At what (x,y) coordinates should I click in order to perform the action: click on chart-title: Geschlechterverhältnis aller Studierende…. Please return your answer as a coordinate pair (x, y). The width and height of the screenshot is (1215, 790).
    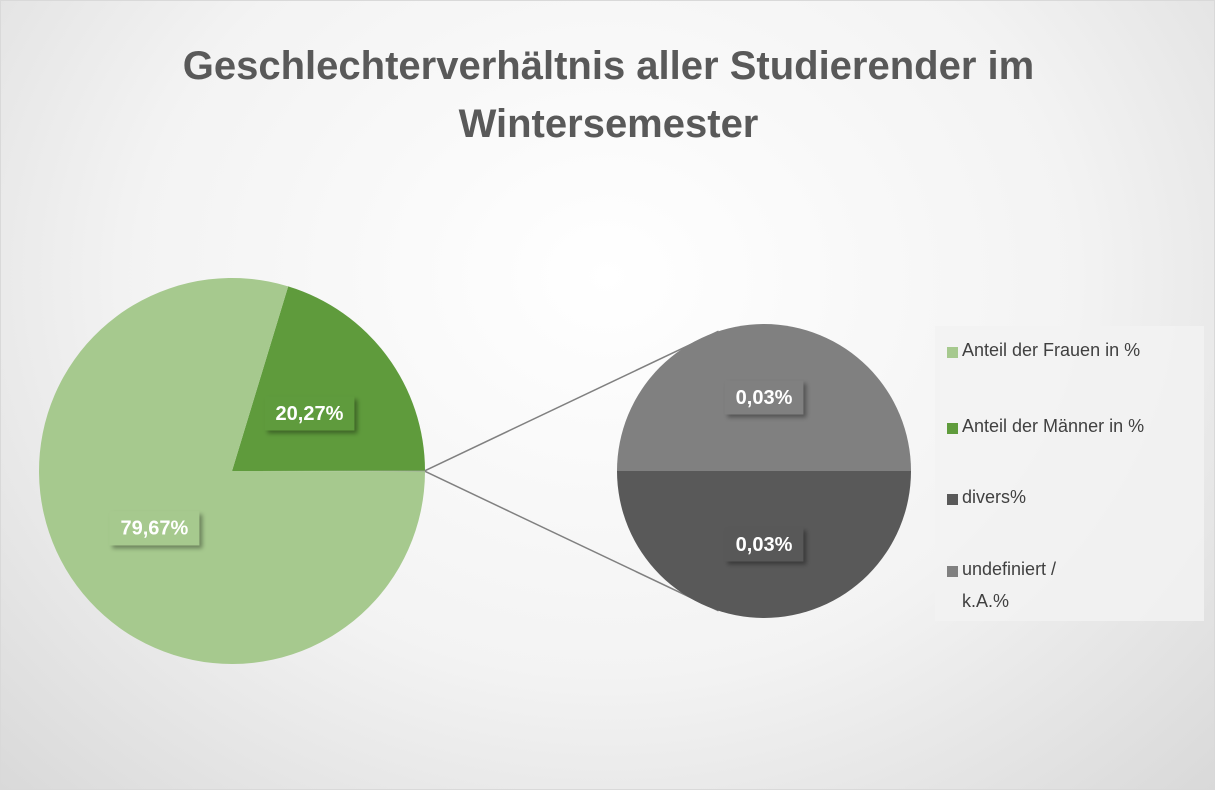
    Looking at the image, I should click on (608, 95).